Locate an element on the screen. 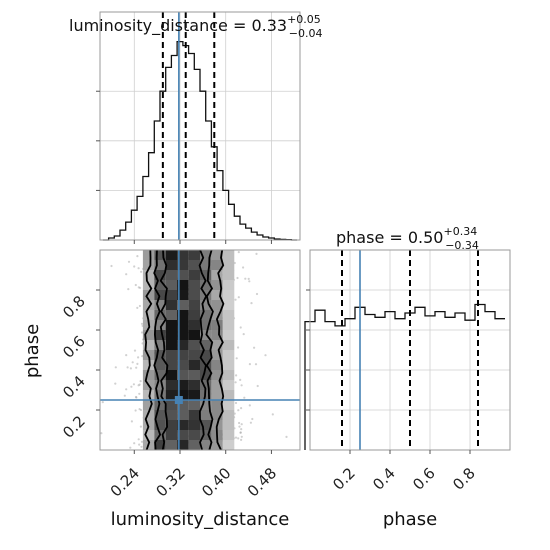 The height and width of the screenshot is (550, 550). x-axis-label-phase: phase is located at coordinates (410, 519).